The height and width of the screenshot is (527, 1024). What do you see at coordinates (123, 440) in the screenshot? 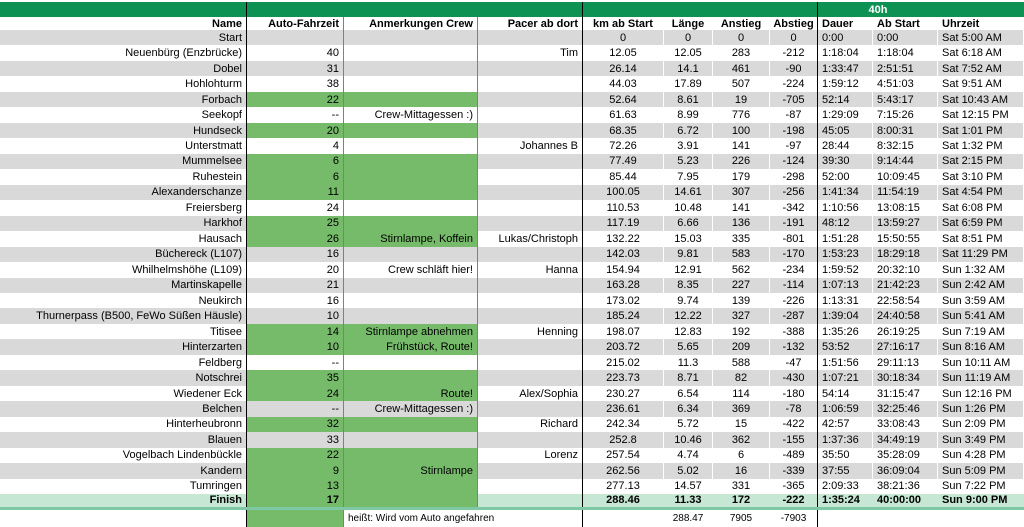
I see `cell-name: Blauen` at bounding box center [123, 440].